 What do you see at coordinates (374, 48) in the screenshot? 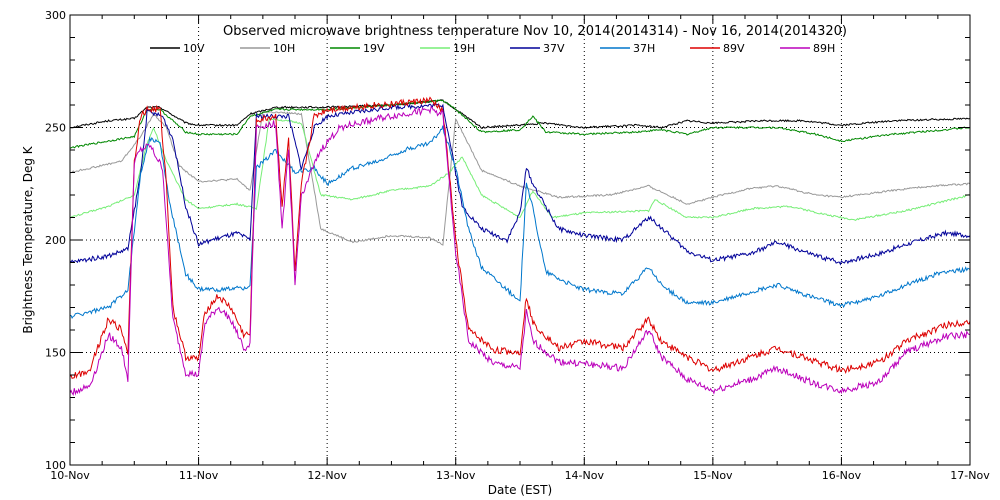
I see `legend-label-19v: 19V` at bounding box center [374, 48].